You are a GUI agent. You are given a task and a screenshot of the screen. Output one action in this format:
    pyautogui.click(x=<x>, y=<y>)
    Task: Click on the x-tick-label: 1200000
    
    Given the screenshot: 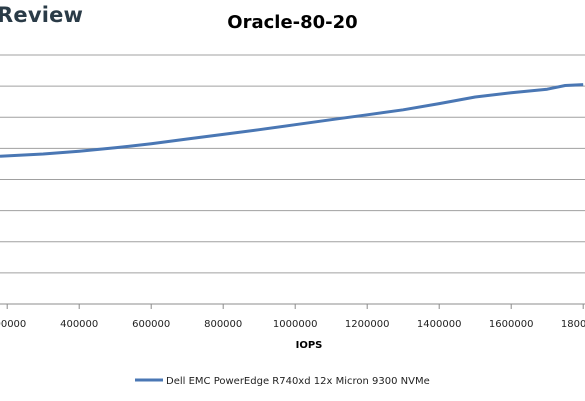 What is the action you would take?
    pyautogui.click(x=367, y=324)
    